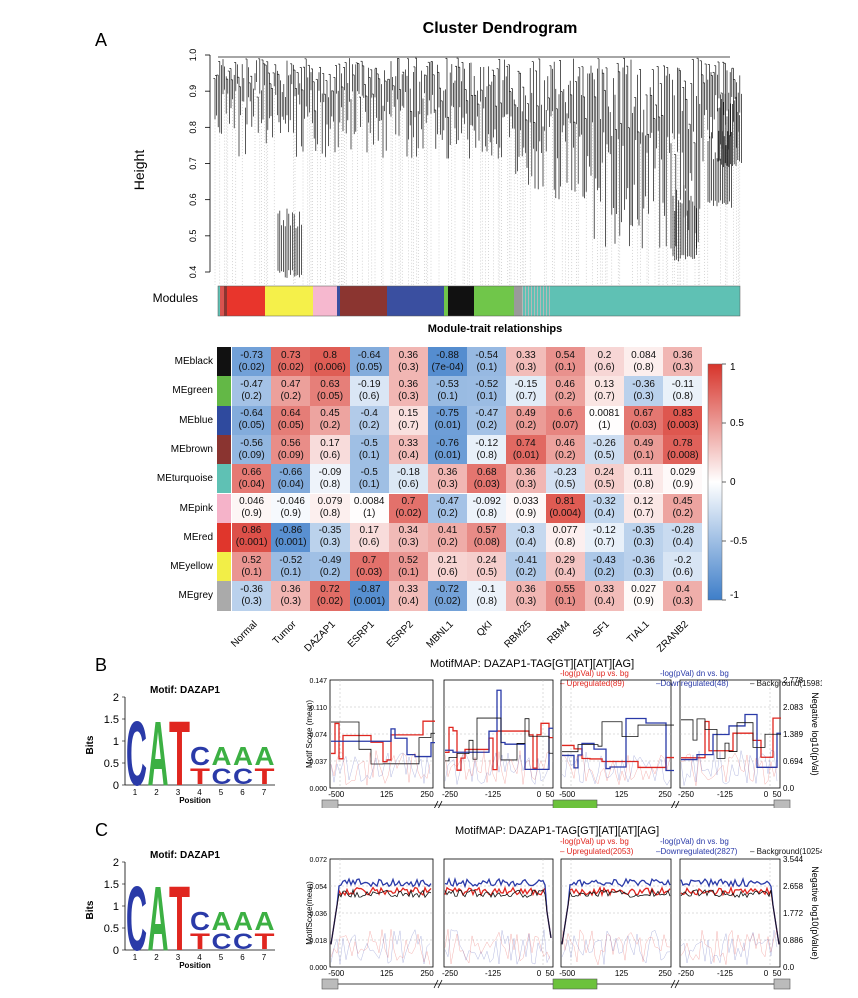 This screenshot has height=998, width=858. Describe the element at coordinates (643, 502) in the screenshot. I see `heatmap-cell-value: 0.12` at that location.